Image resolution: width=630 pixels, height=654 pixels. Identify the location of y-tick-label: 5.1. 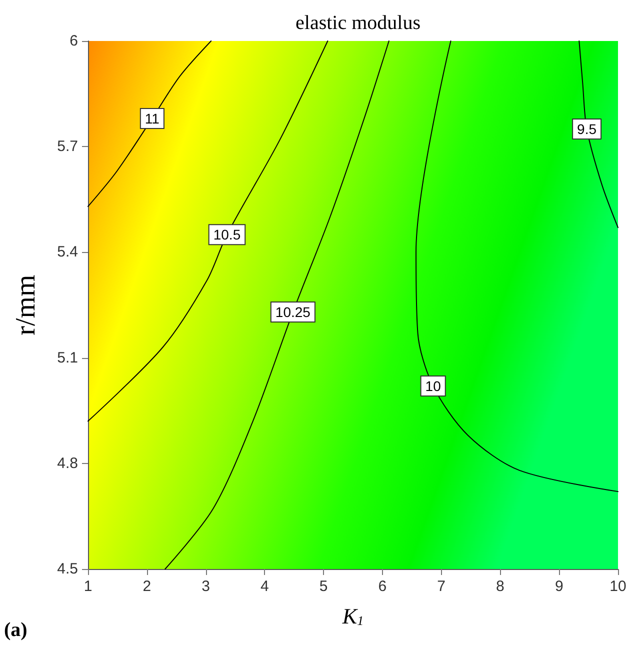
(67, 357).